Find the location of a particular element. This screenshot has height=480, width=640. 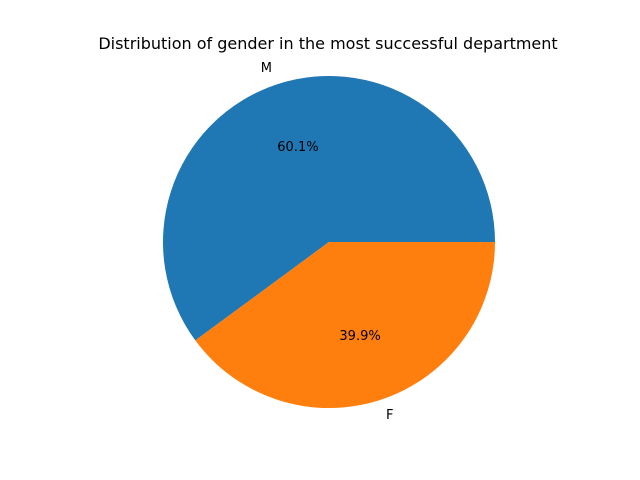

pct-label-f: 39.9% is located at coordinates (359, 336).